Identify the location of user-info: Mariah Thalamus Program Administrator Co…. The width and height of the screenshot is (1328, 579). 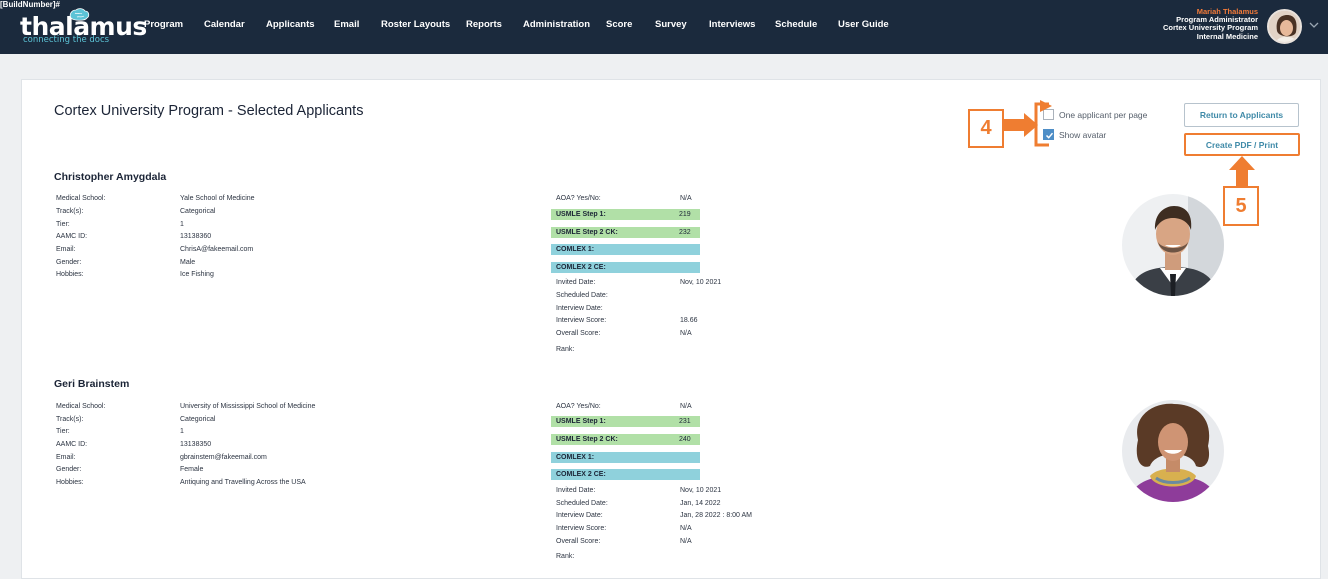
(1210, 24).